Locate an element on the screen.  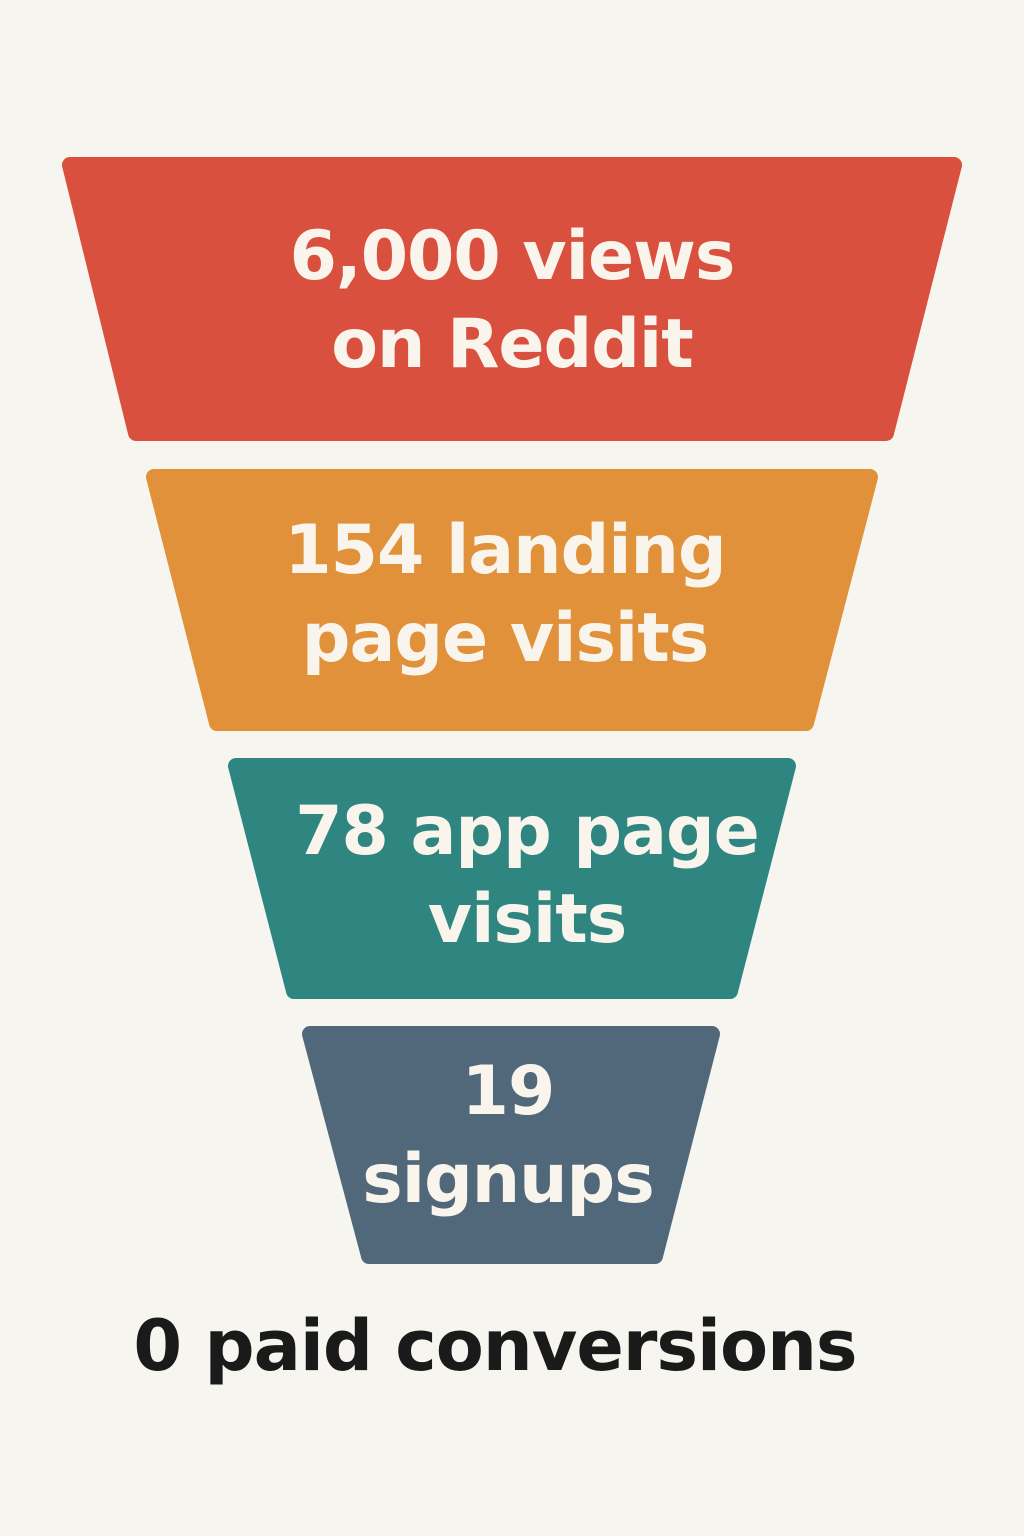
stage-1-label: 6,000 views on Reddit is located at coordinates (512, 301).